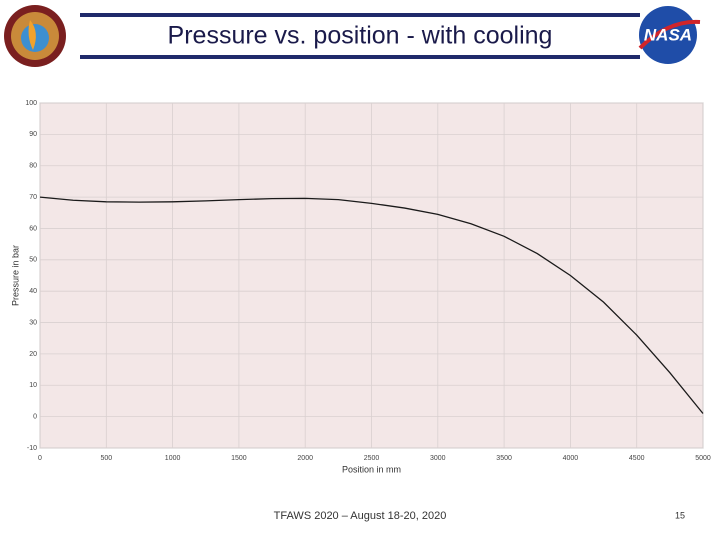 The width and height of the screenshot is (720, 545). Describe the element at coordinates (31, 103) in the screenshot. I see `y-tick-label: 100` at that location.